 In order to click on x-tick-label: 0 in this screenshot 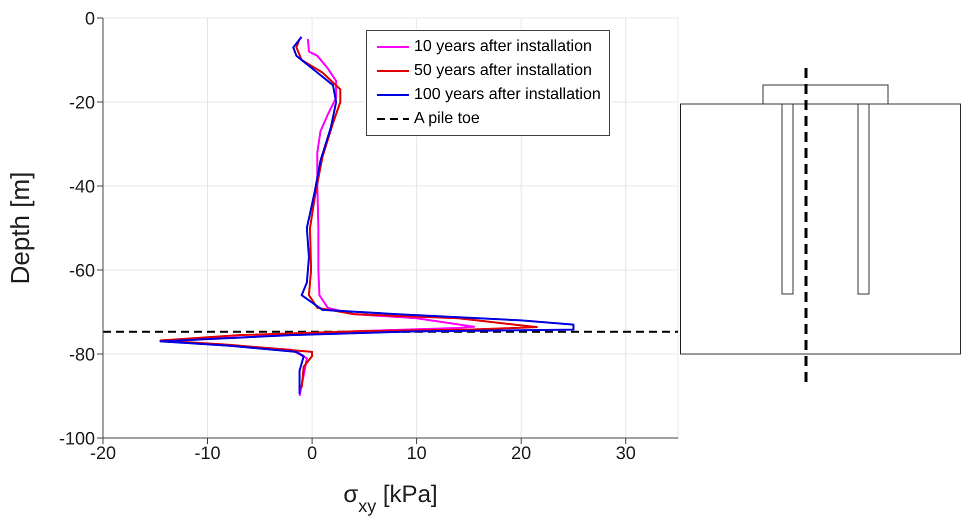, I will do `click(312, 452)`.